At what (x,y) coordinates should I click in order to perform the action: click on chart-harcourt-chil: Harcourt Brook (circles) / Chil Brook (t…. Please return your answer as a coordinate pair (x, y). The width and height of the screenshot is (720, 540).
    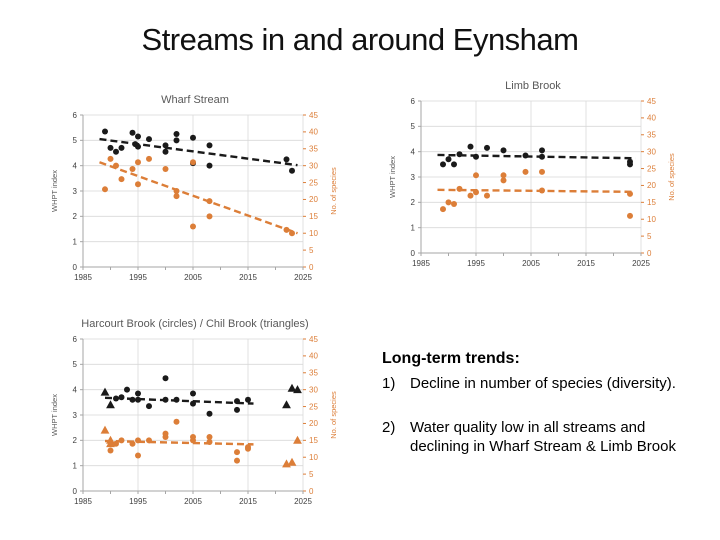
    Looking at the image, I should click on (195, 413).